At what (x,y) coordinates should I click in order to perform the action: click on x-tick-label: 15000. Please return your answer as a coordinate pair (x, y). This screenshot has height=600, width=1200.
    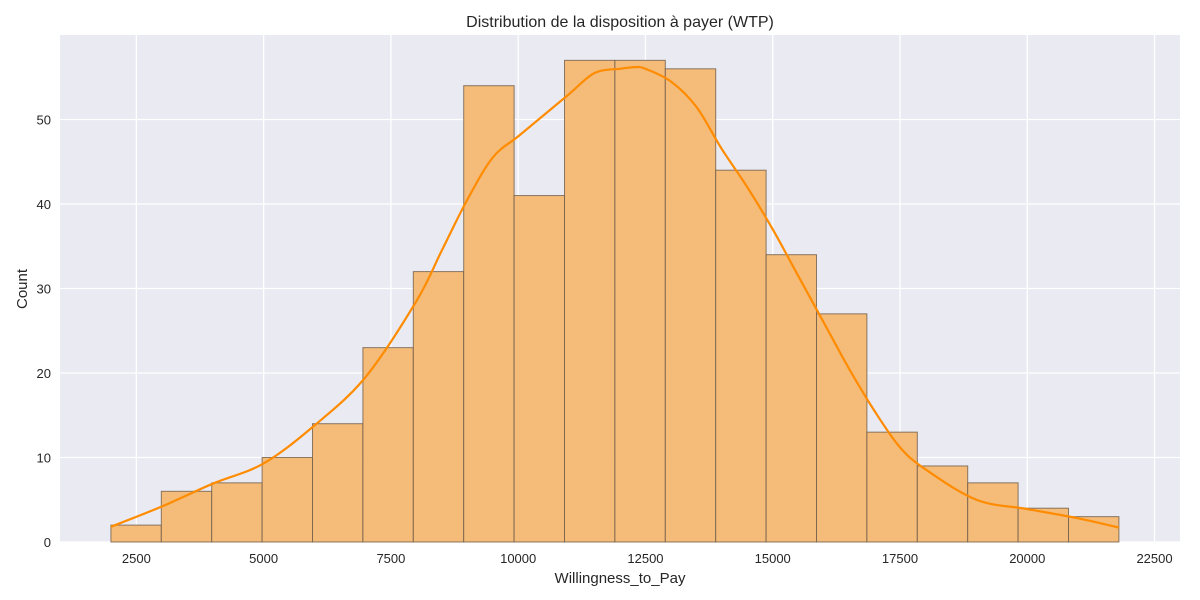
    Looking at the image, I should click on (773, 558).